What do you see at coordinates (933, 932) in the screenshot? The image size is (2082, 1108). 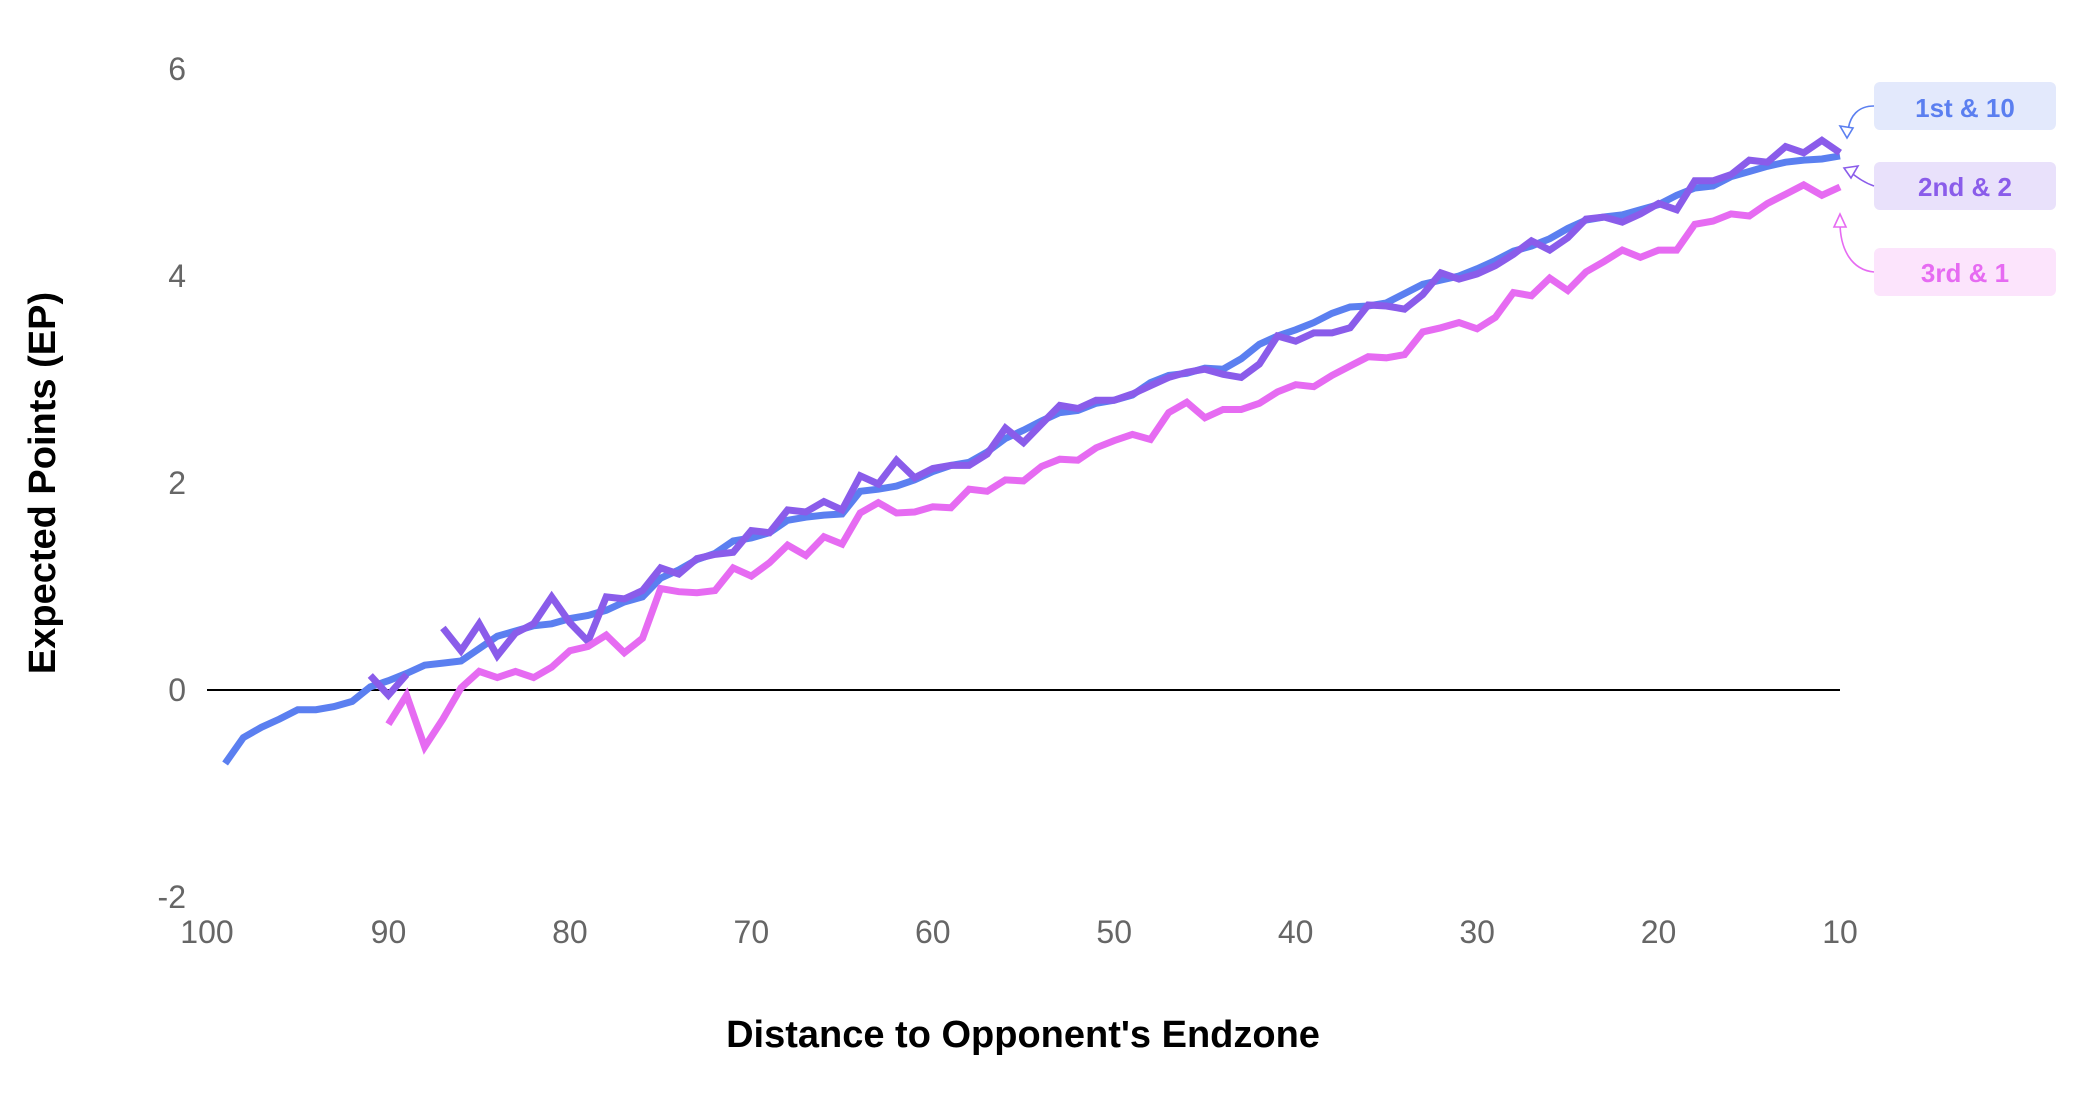 I see `x-tick-label: 60` at bounding box center [933, 932].